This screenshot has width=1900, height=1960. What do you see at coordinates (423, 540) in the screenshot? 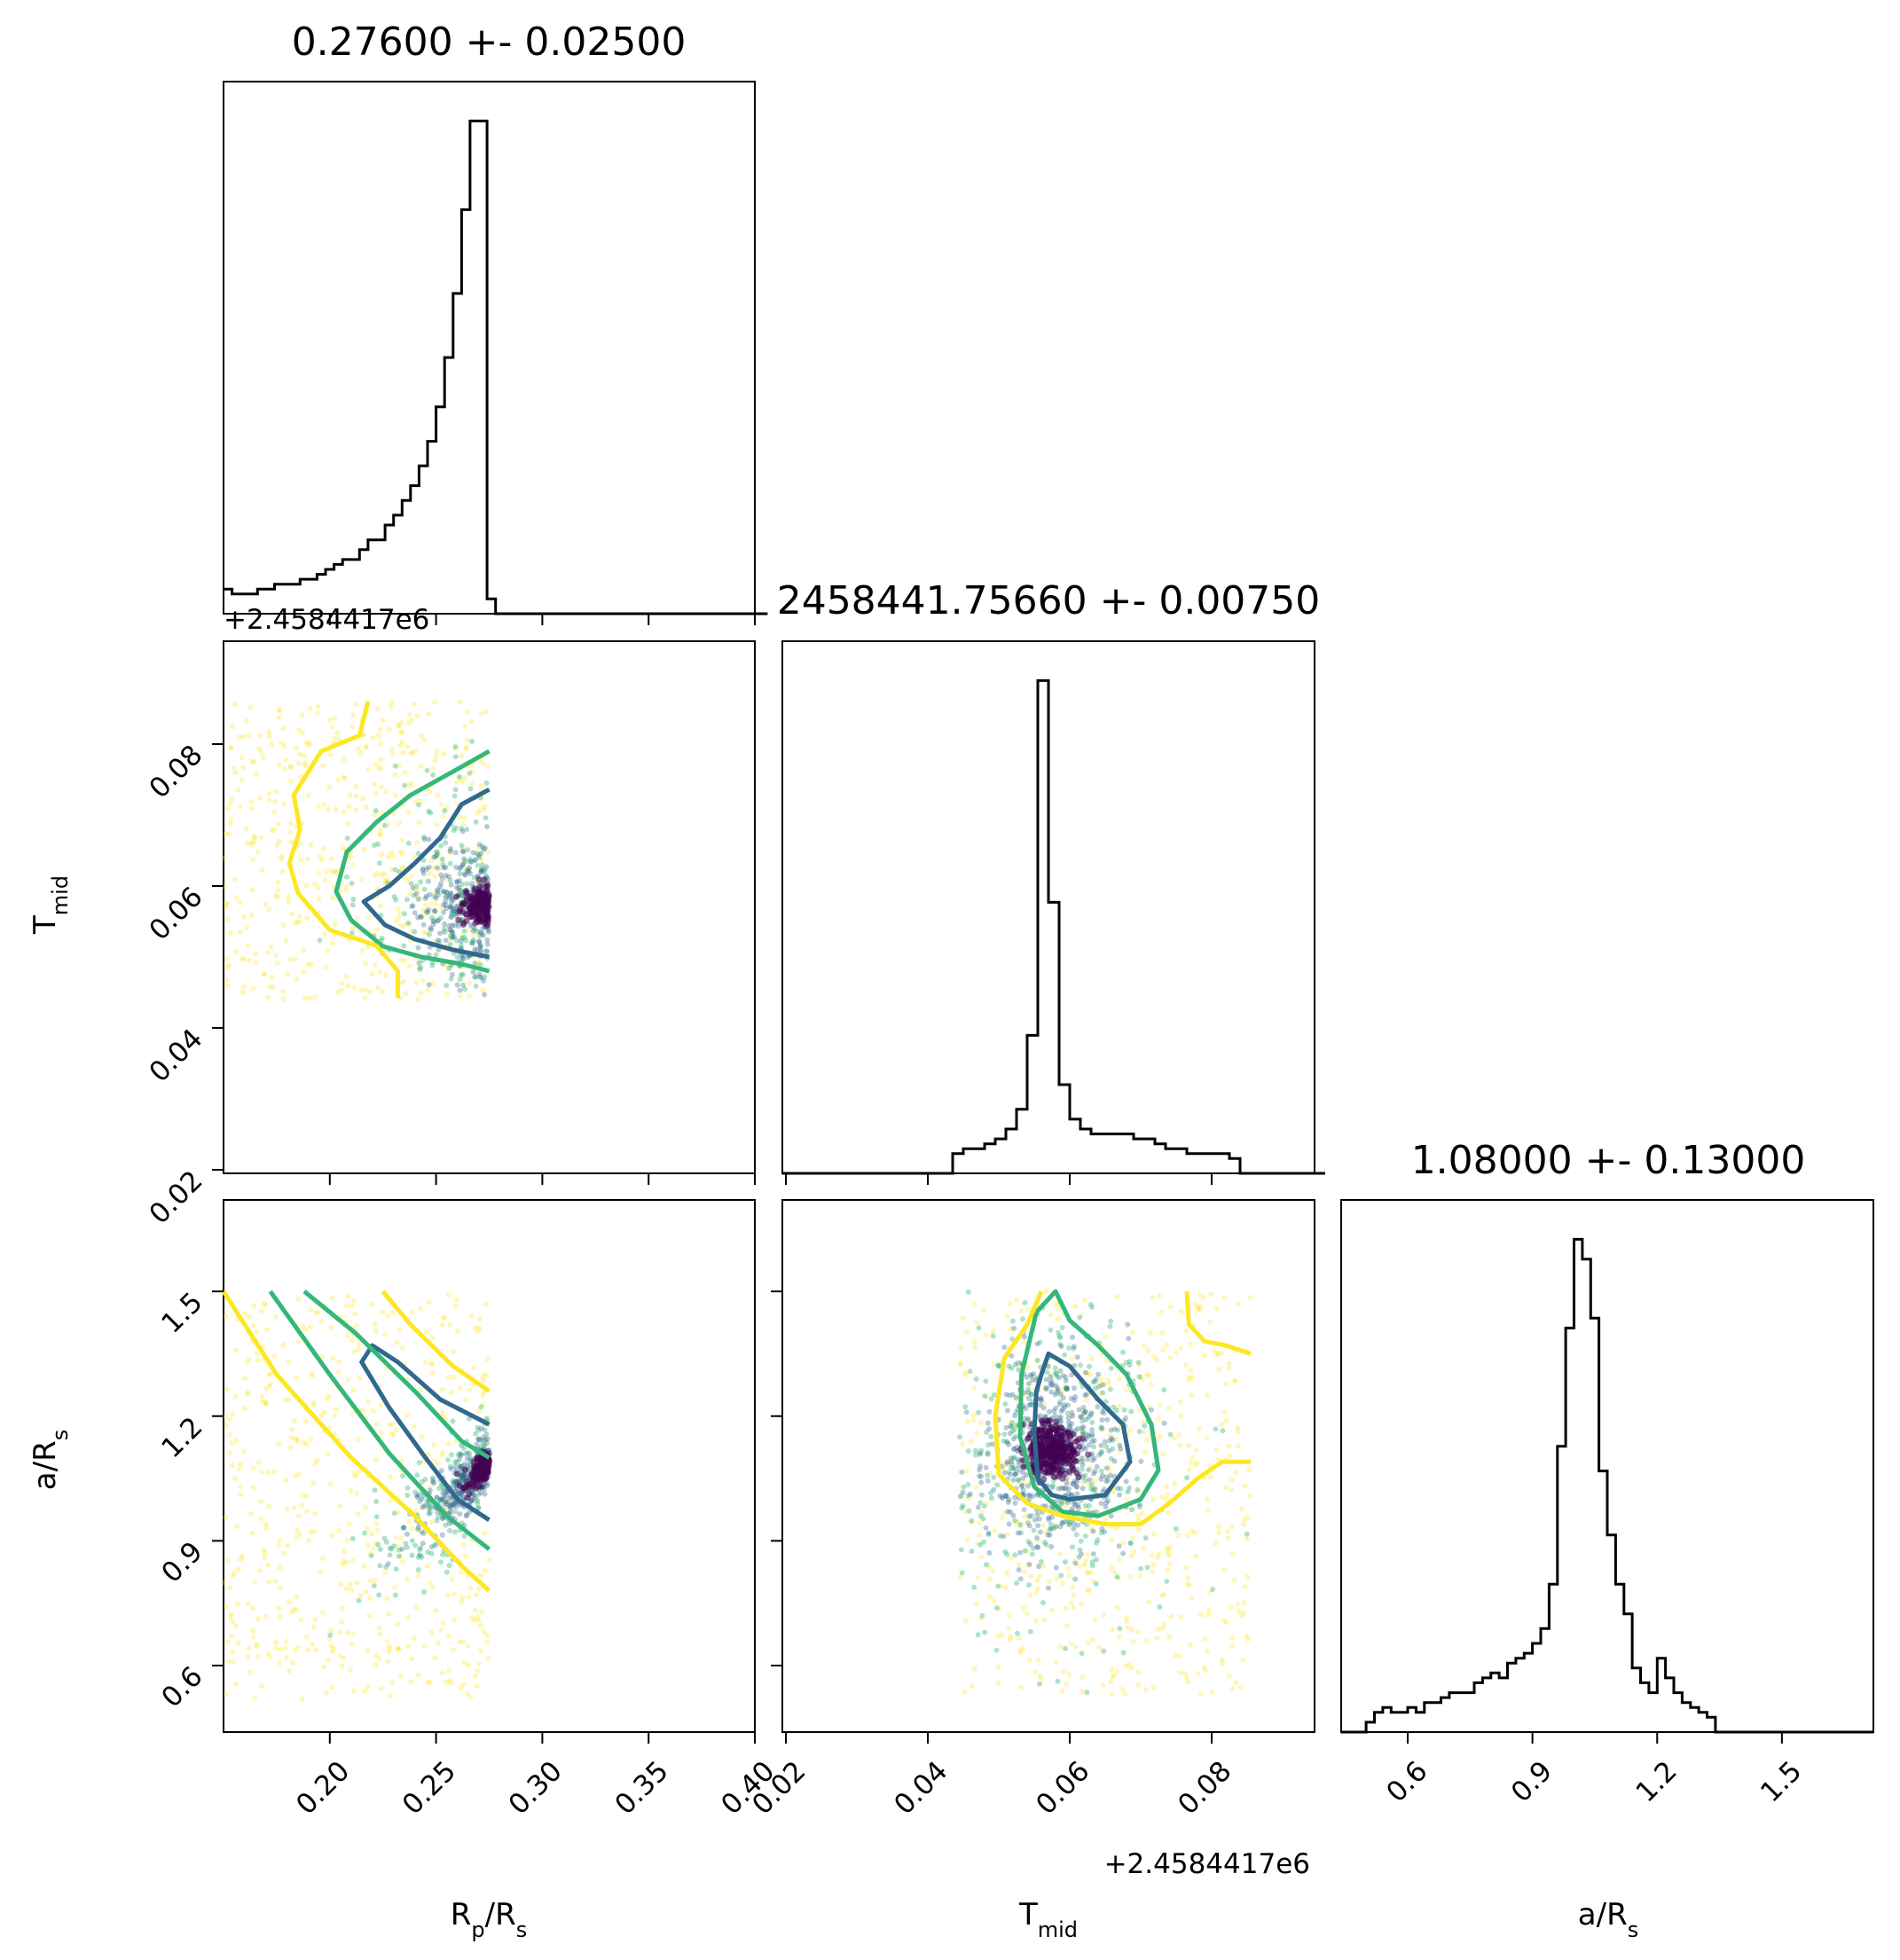
I see `hist-rp-bar` at bounding box center [423, 540].